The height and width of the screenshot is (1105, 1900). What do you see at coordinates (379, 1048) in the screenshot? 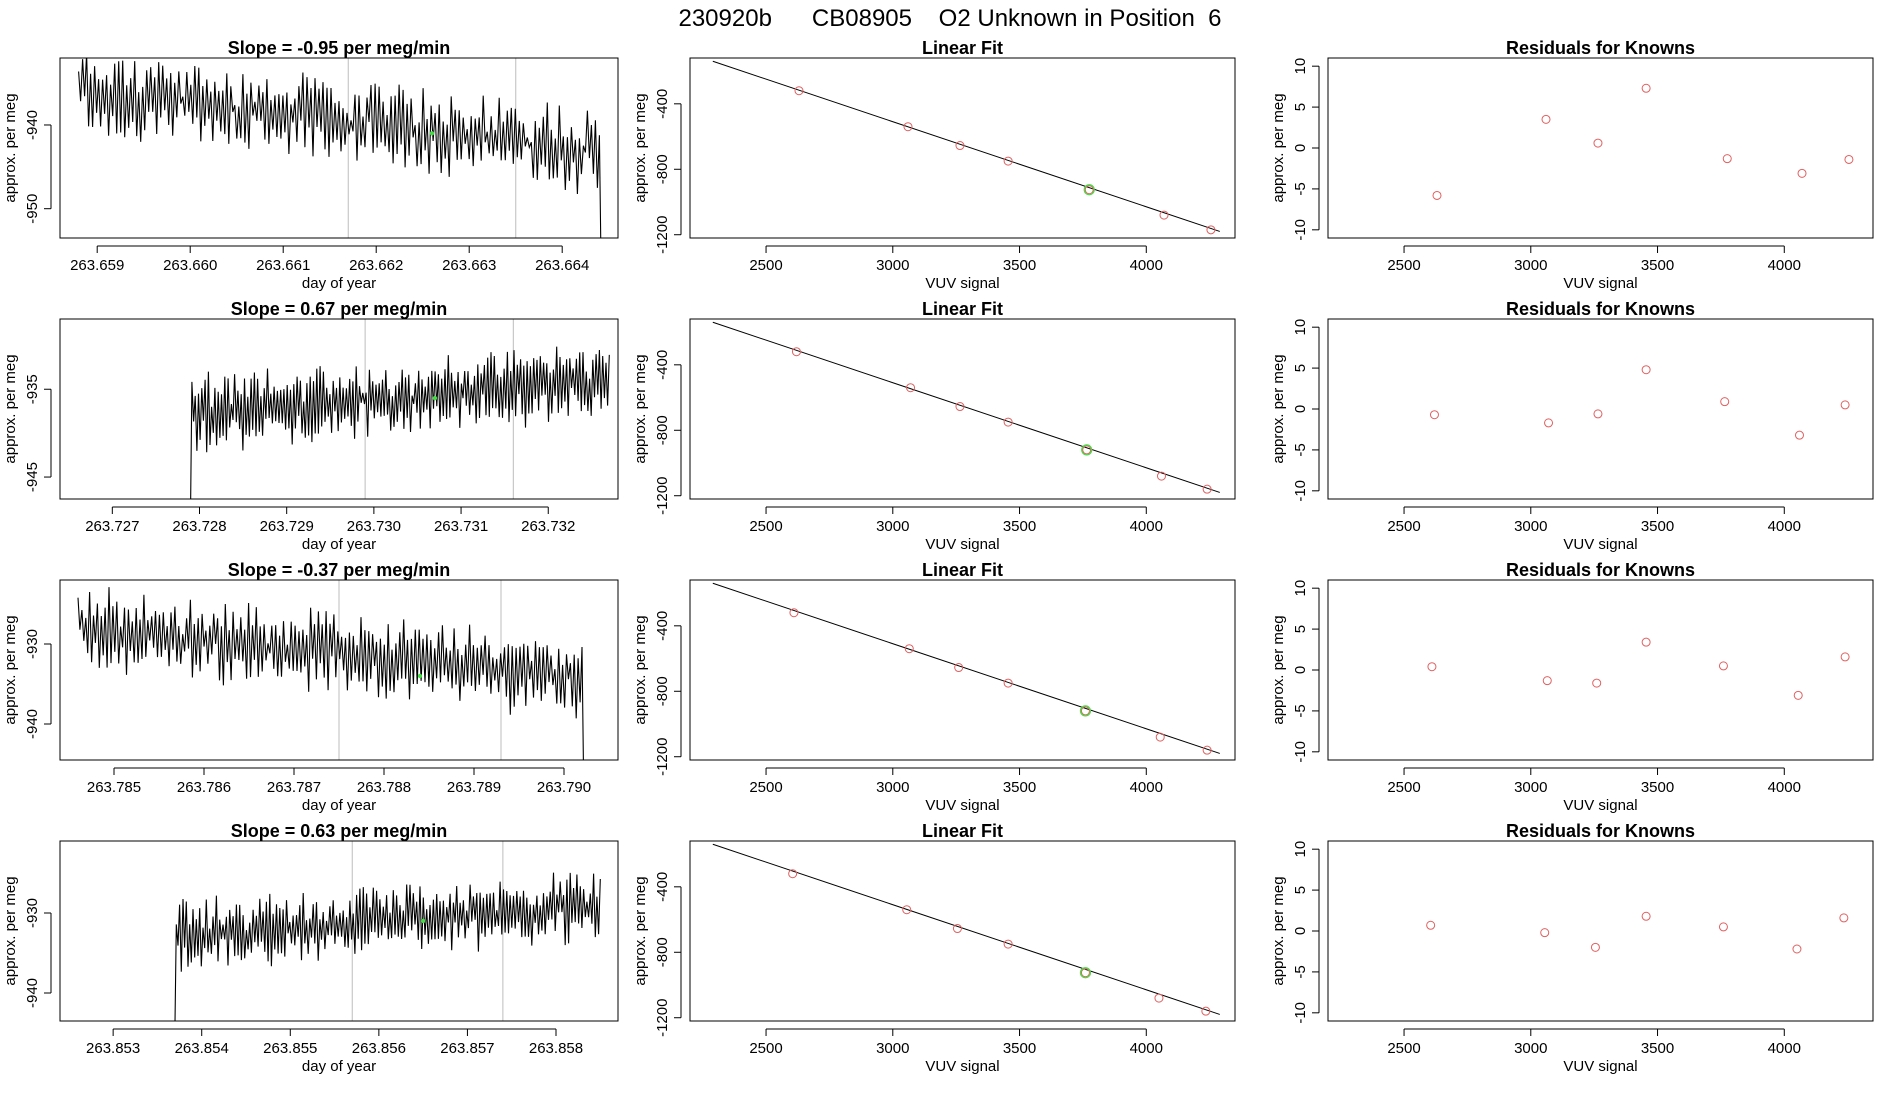
I see `x-tick-label: 263.856` at bounding box center [379, 1048].